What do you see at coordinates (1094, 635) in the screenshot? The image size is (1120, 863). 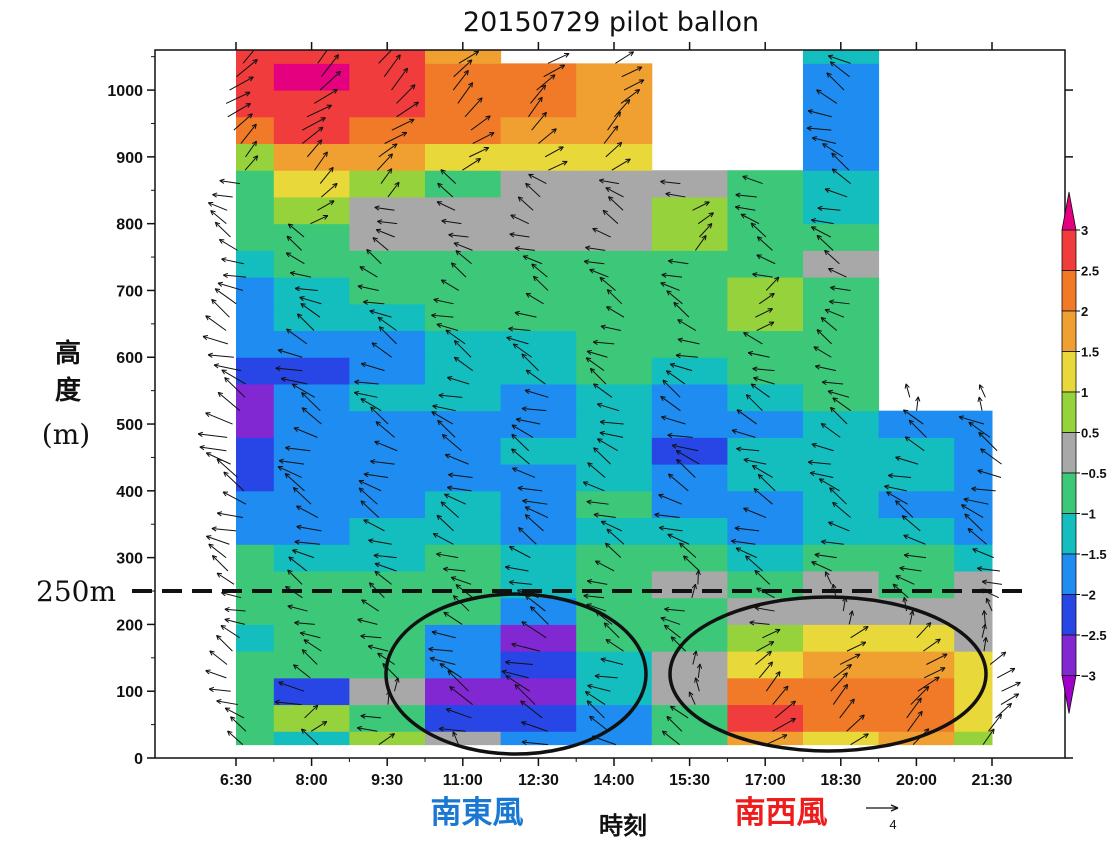 I see `colorbar-label: −2.5` at bounding box center [1094, 635].